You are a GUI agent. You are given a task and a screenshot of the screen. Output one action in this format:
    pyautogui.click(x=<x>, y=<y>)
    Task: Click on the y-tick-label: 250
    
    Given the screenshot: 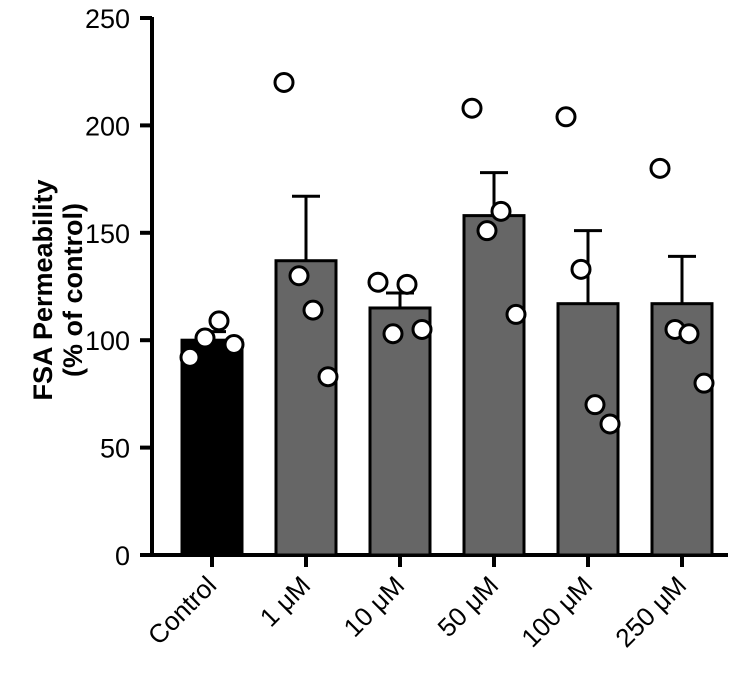 What is the action you would take?
    pyautogui.click(x=107, y=19)
    